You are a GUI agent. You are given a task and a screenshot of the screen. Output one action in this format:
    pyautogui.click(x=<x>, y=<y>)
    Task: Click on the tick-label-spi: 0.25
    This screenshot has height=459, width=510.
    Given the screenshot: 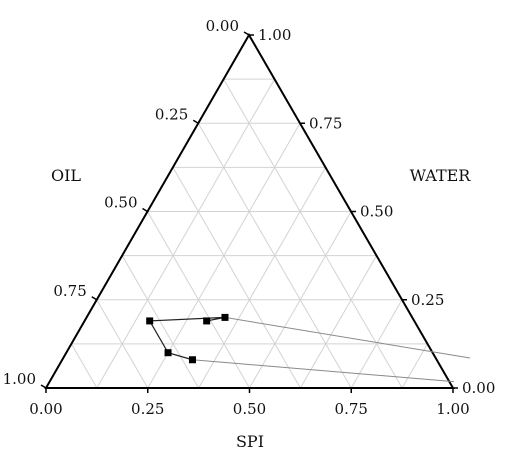 What is the action you would take?
    pyautogui.click(x=147, y=409)
    